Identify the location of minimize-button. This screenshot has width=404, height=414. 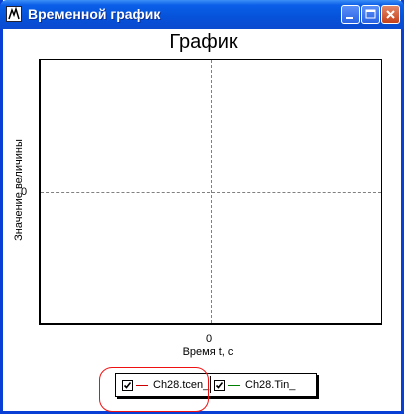
(350, 14).